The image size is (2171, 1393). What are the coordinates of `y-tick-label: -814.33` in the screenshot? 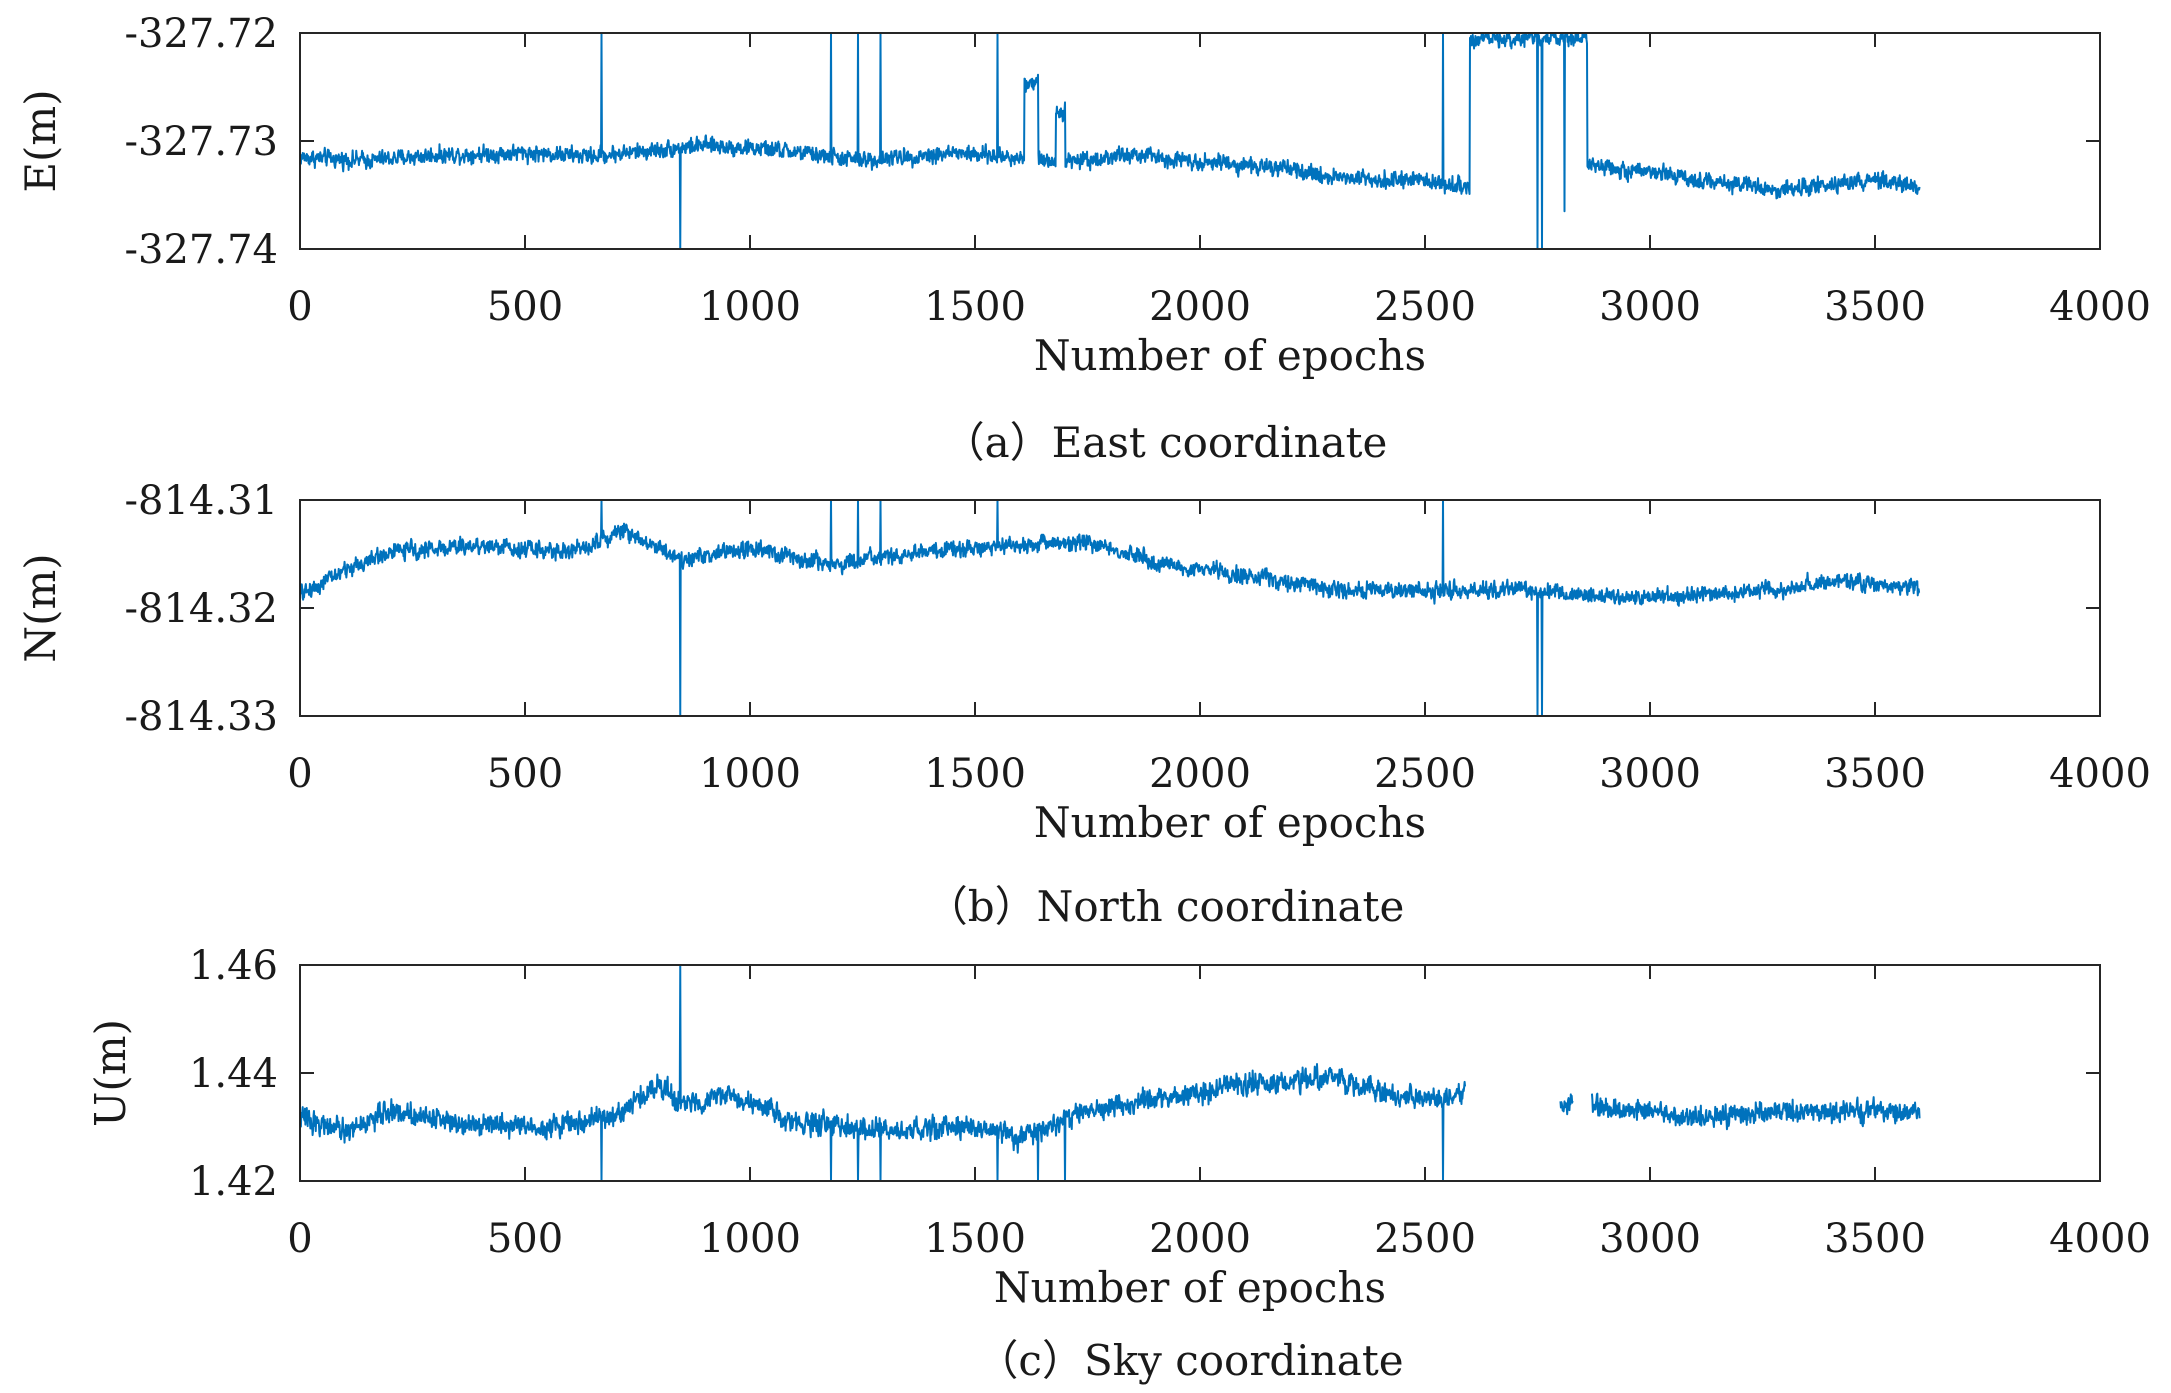 It's located at (201, 717).